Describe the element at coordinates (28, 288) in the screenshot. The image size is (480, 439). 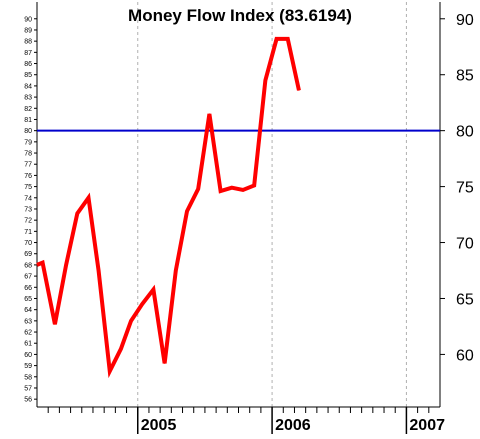
I see `left-tick-label: 66` at that location.